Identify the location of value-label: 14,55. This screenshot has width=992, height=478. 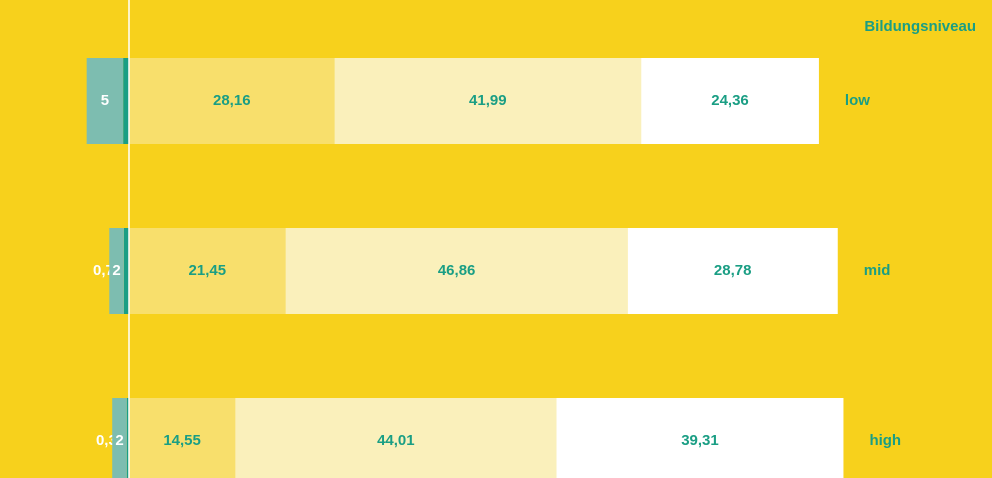
(182, 440).